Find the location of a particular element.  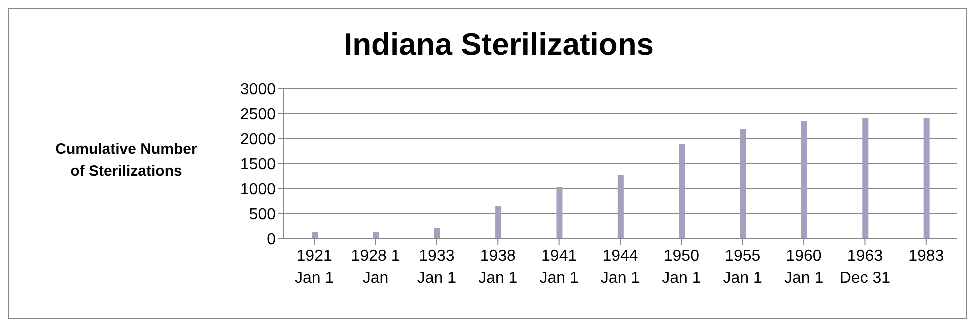

chart-title: Indiana Sterilizations is located at coordinates (499, 45).